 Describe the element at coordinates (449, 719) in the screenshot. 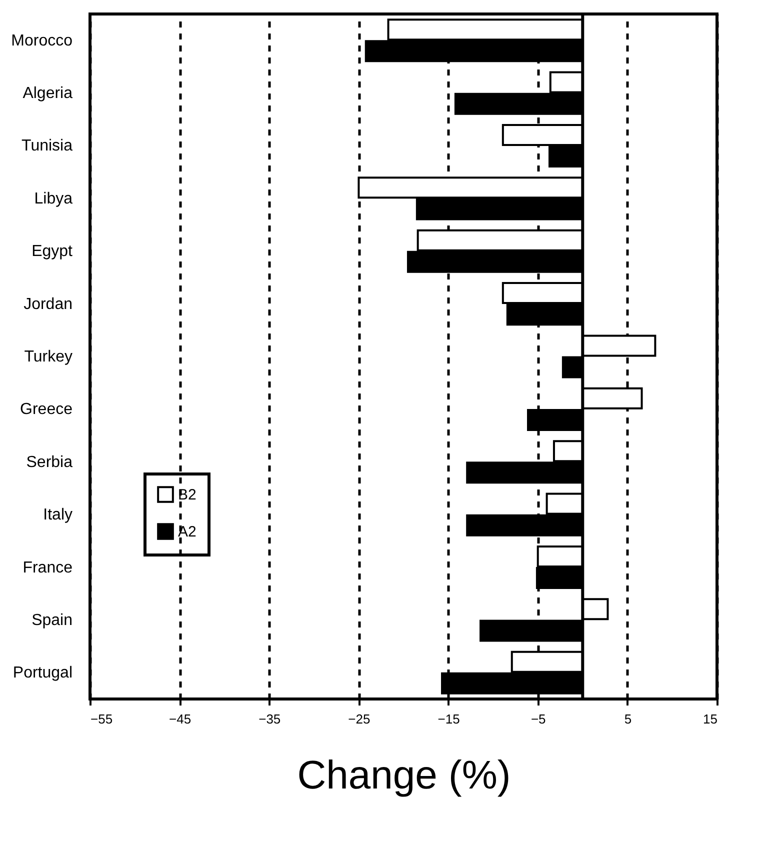

I see `x-tick-label: −15` at that location.